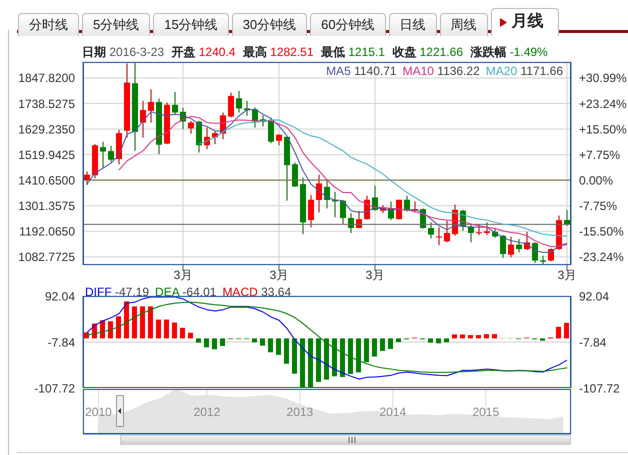  I want to click on y-tick-label: 1629.2350, so click(47, 129).